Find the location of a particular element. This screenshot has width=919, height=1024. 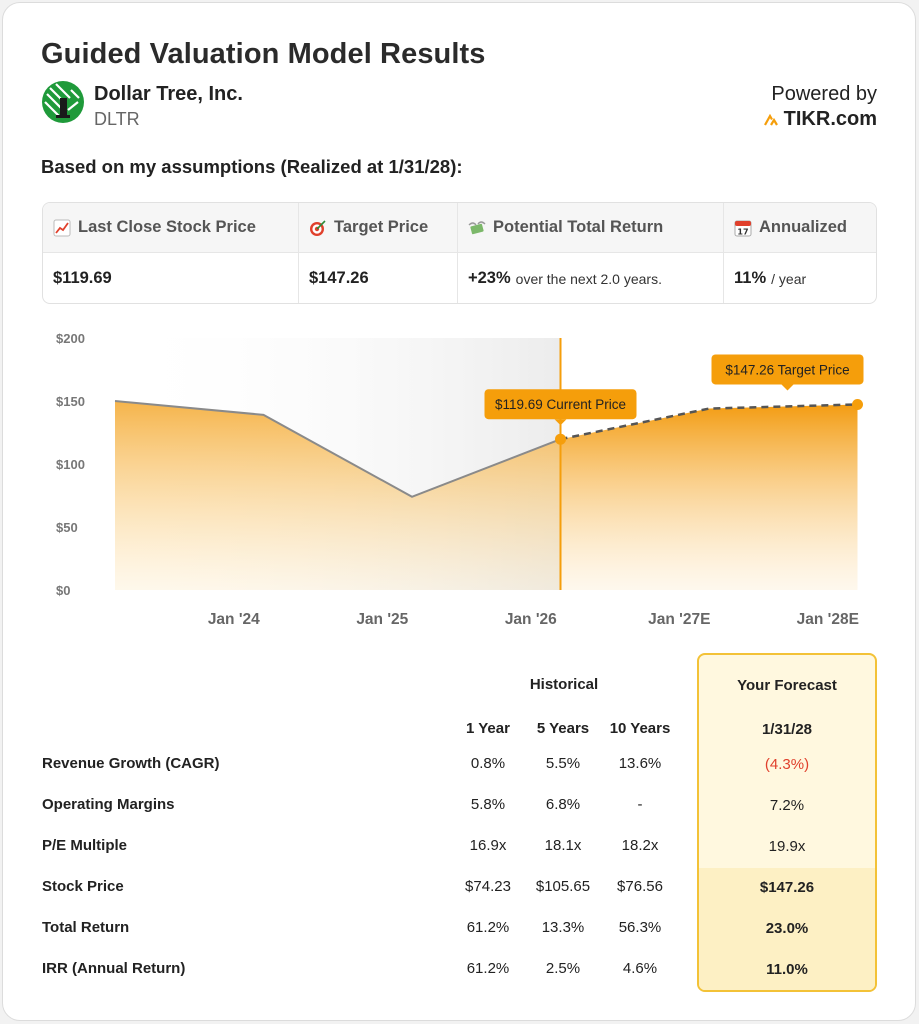

target-price-callout-box is located at coordinates (787, 369).